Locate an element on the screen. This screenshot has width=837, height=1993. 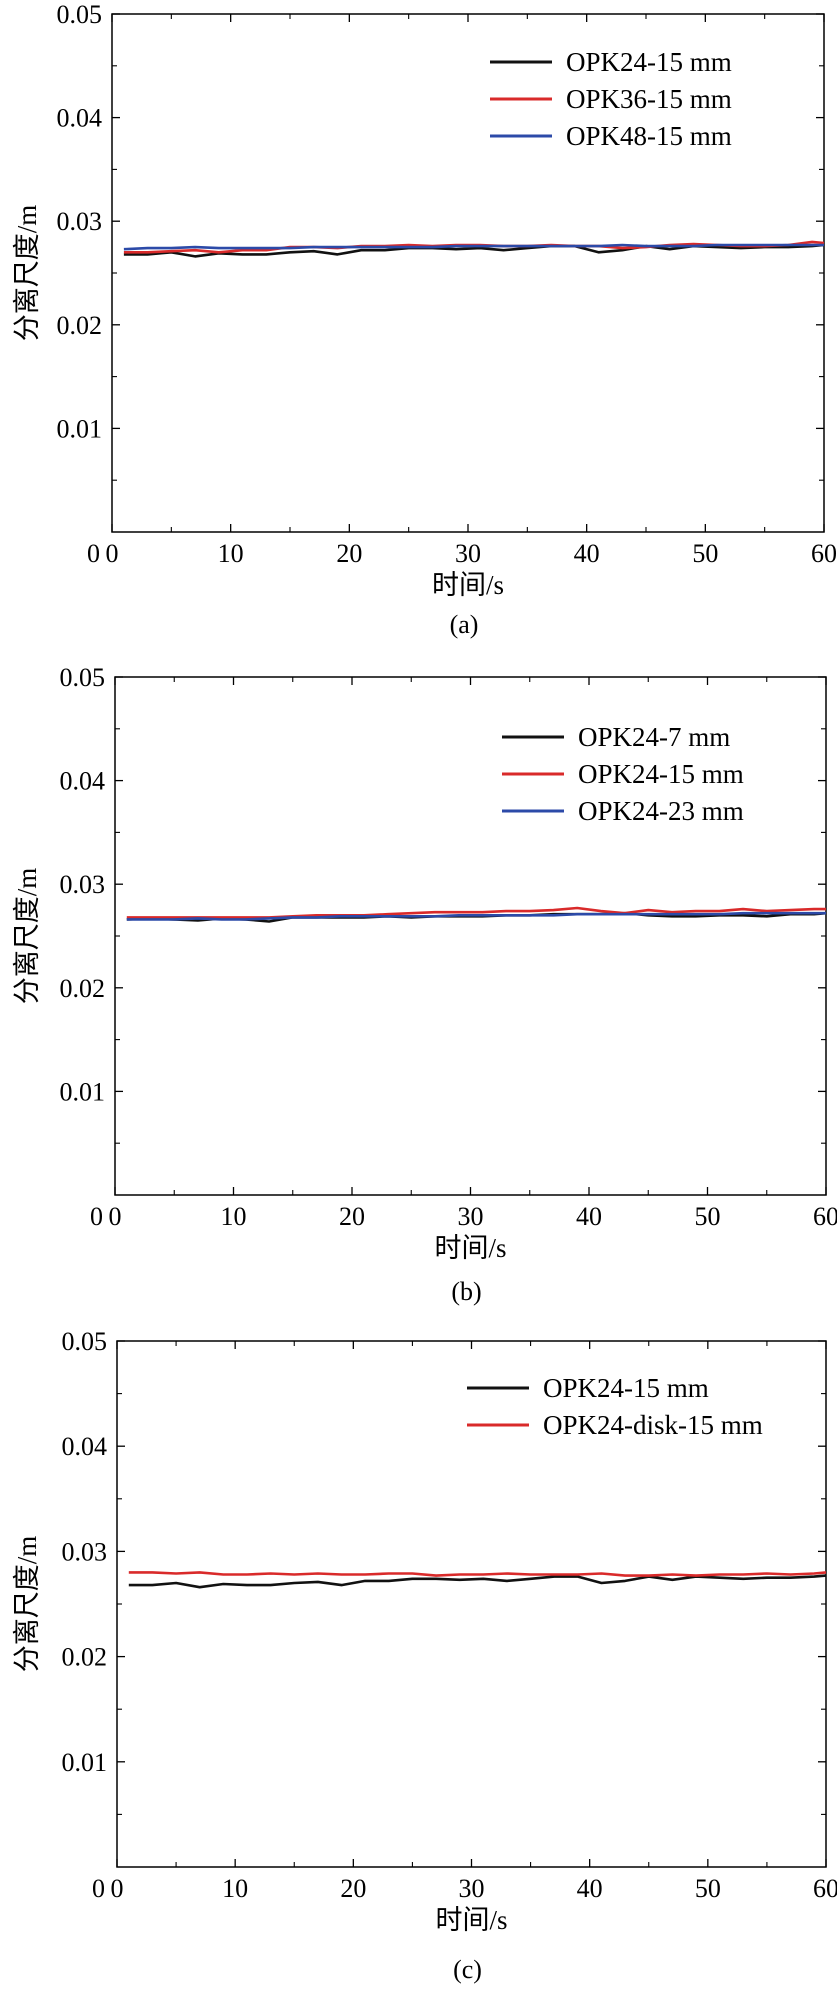
legend-label: OPK24-disk-15 mm is located at coordinates (653, 1425).